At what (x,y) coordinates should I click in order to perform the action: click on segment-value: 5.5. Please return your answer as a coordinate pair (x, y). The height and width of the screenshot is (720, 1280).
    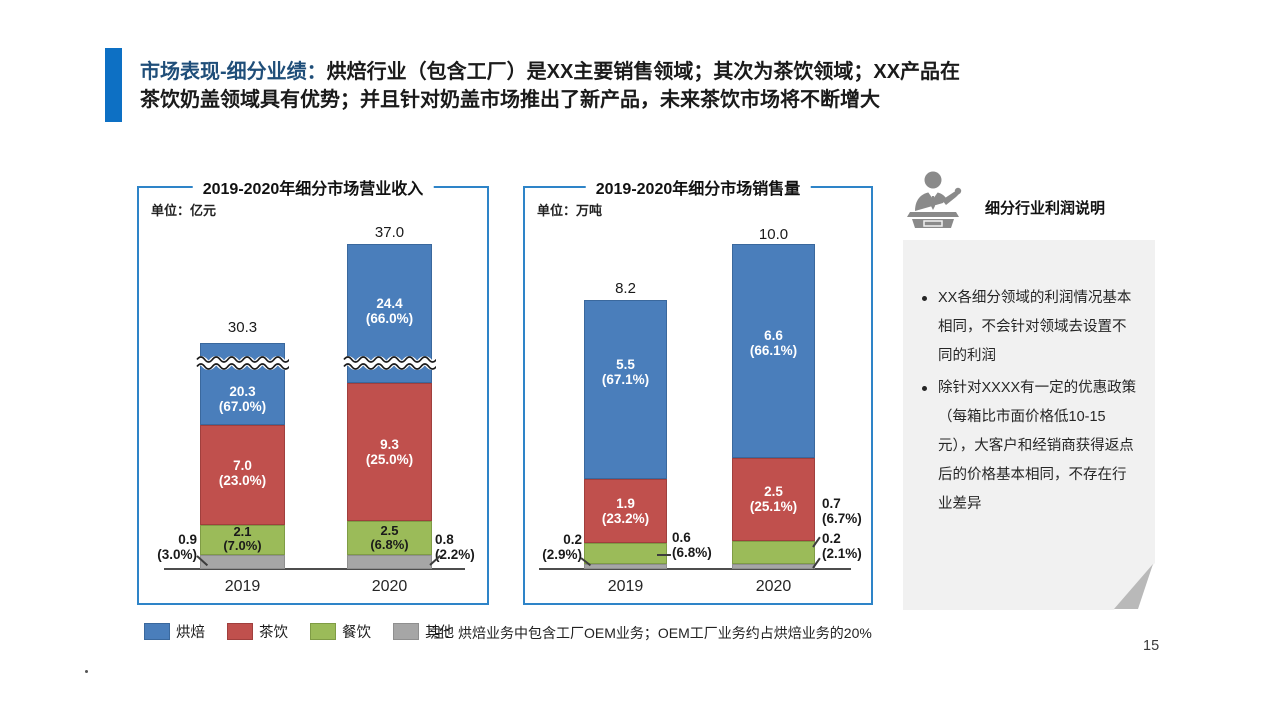
    Looking at the image, I should click on (625, 364).